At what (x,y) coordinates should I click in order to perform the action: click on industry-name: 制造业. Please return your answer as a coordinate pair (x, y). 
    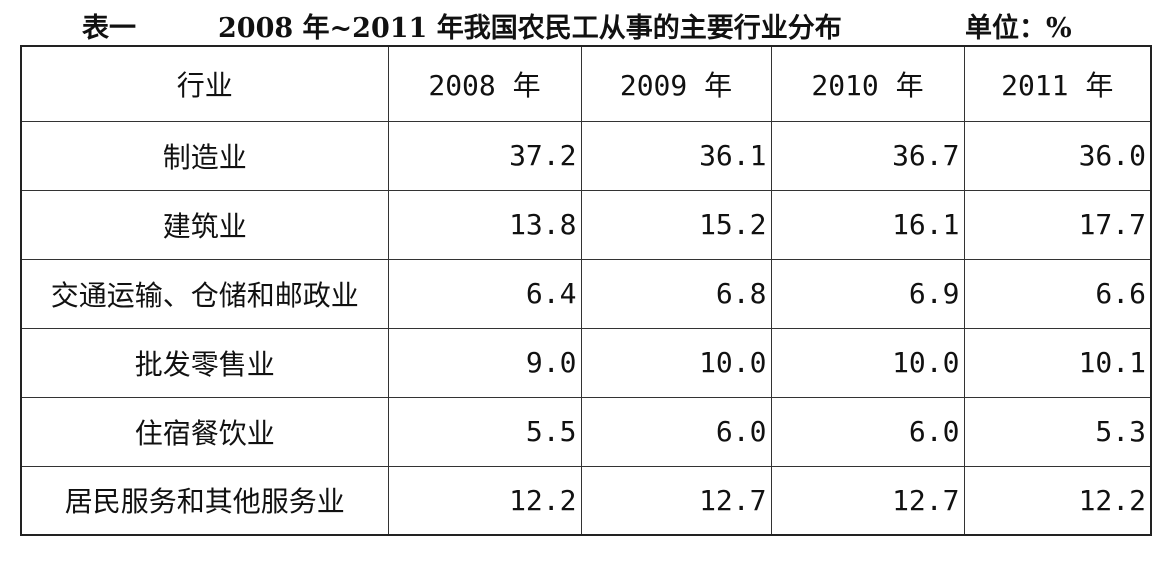
    Looking at the image, I should click on (204, 155).